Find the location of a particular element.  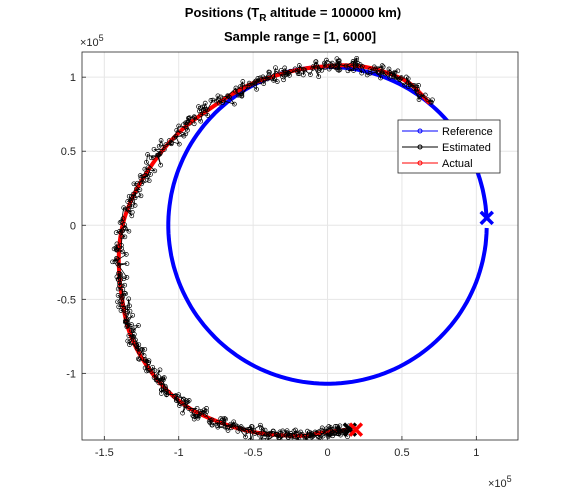

x-tick-label: 0.5 is located at coordinates (401, 453).